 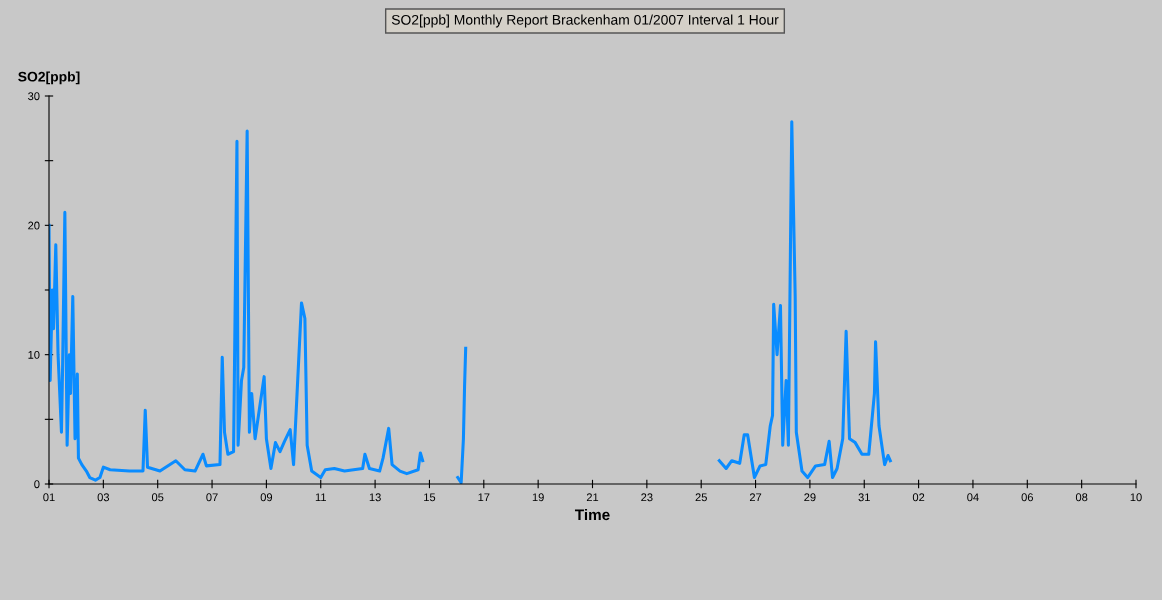 I want to click on x-tick-label: 04, so click(x=973, y=497).